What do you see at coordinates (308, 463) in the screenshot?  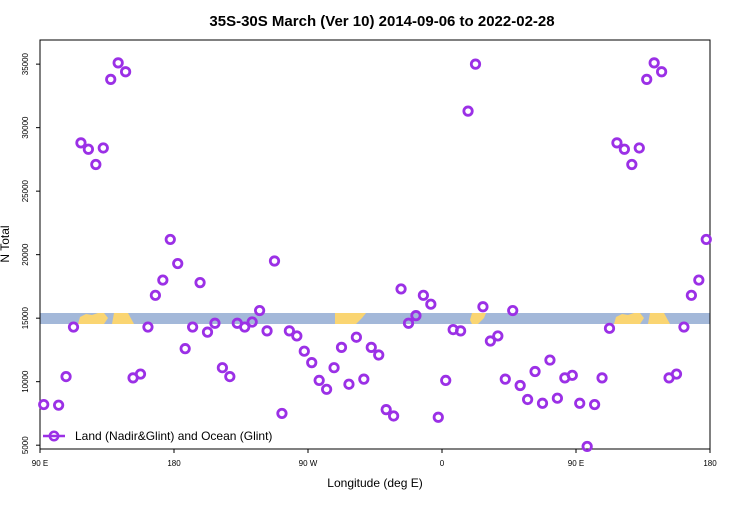 I see `x-tick-label: 90 W` at bounding box center [308, 463].